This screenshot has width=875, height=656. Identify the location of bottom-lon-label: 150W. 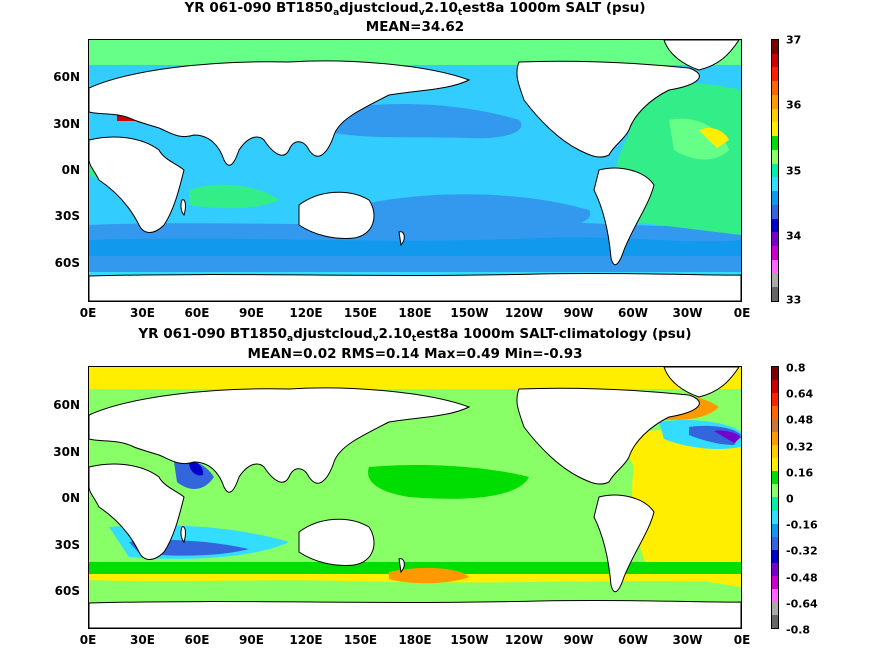
(469, 640).